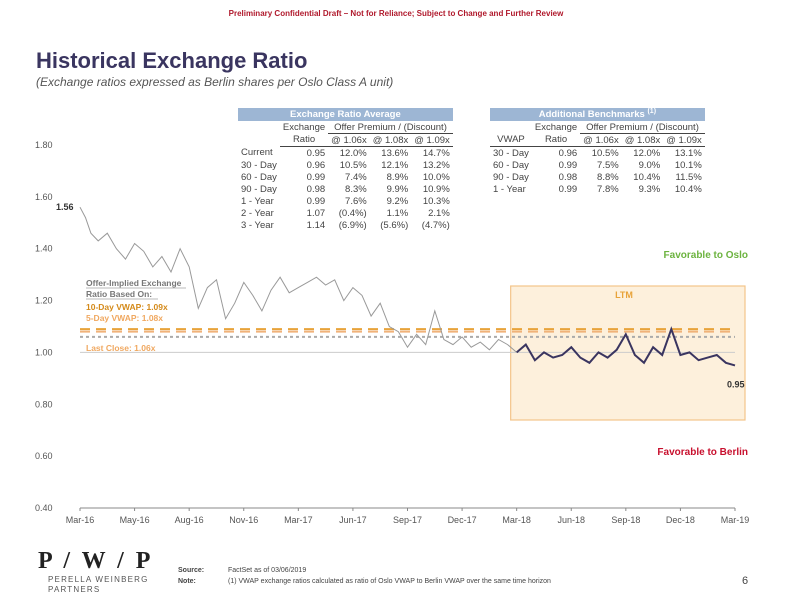  Describe the element at coordinates (436, 201) in the screenshot. I see `avg-table-cell: 10.3%` at that location.